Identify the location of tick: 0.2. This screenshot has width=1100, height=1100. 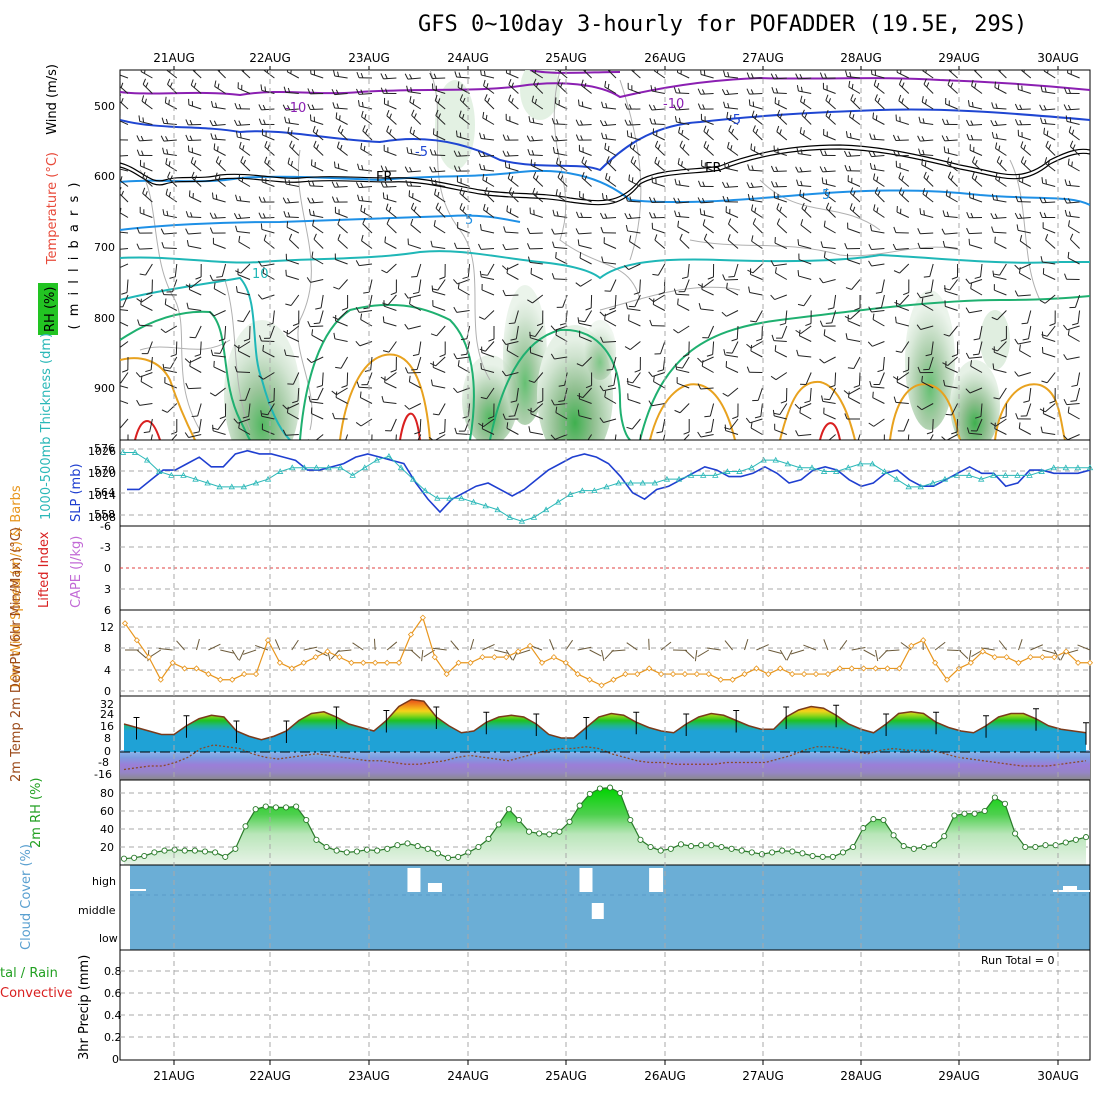
(113, 1037).